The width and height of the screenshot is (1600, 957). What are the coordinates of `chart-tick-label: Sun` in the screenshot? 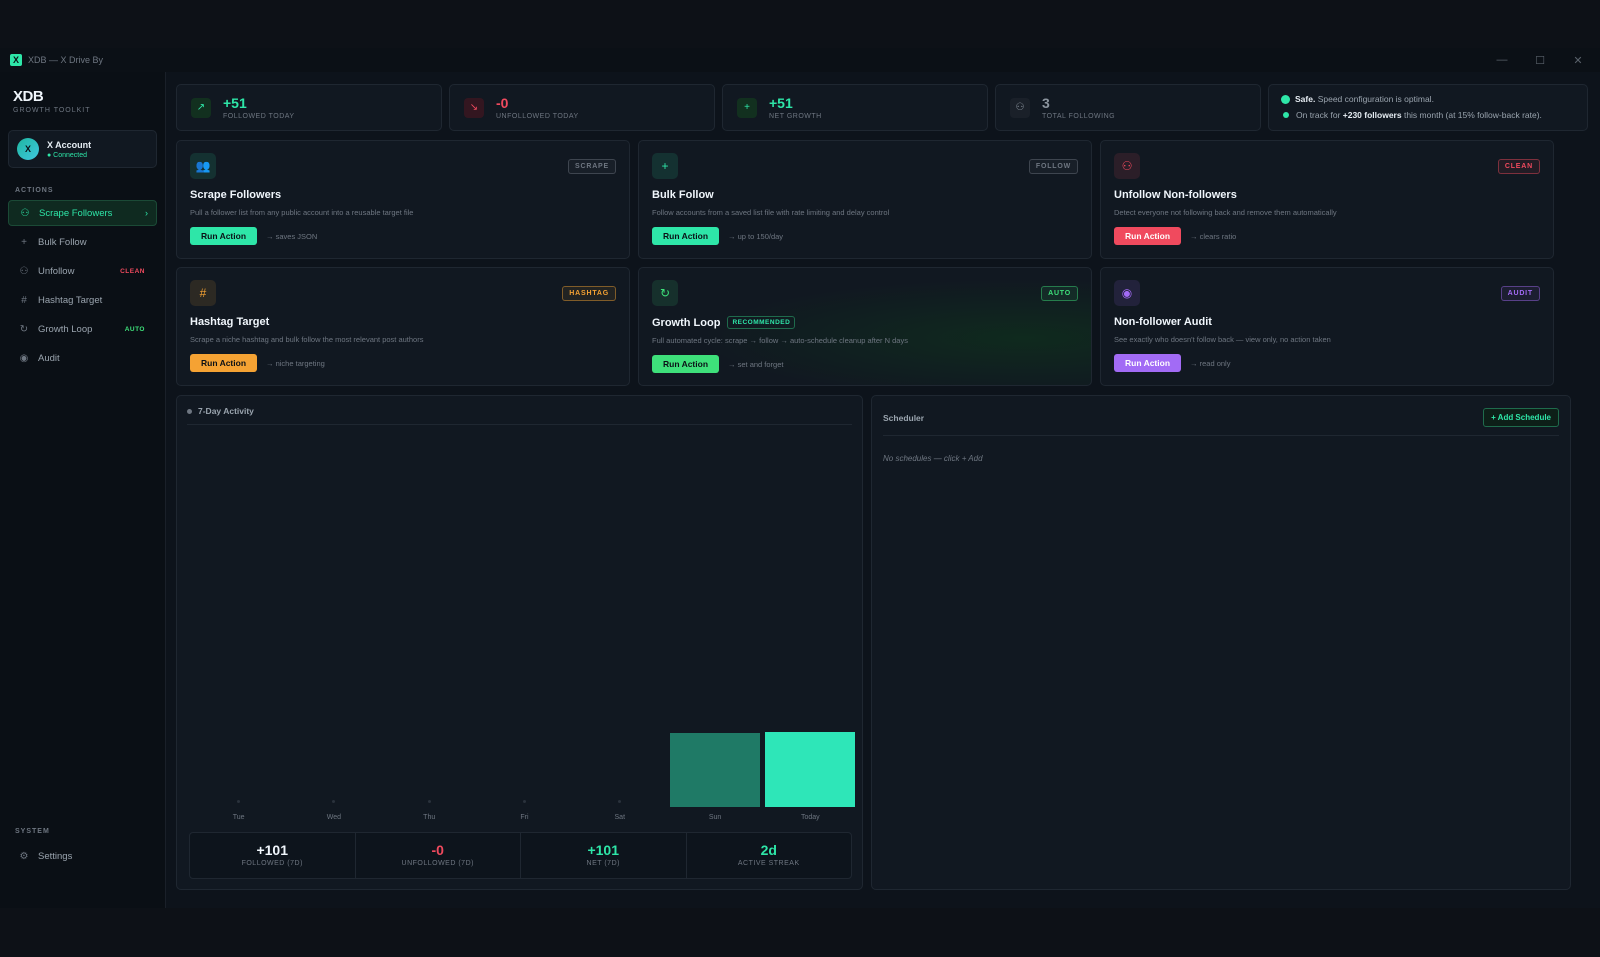 It's located at (715, 817).